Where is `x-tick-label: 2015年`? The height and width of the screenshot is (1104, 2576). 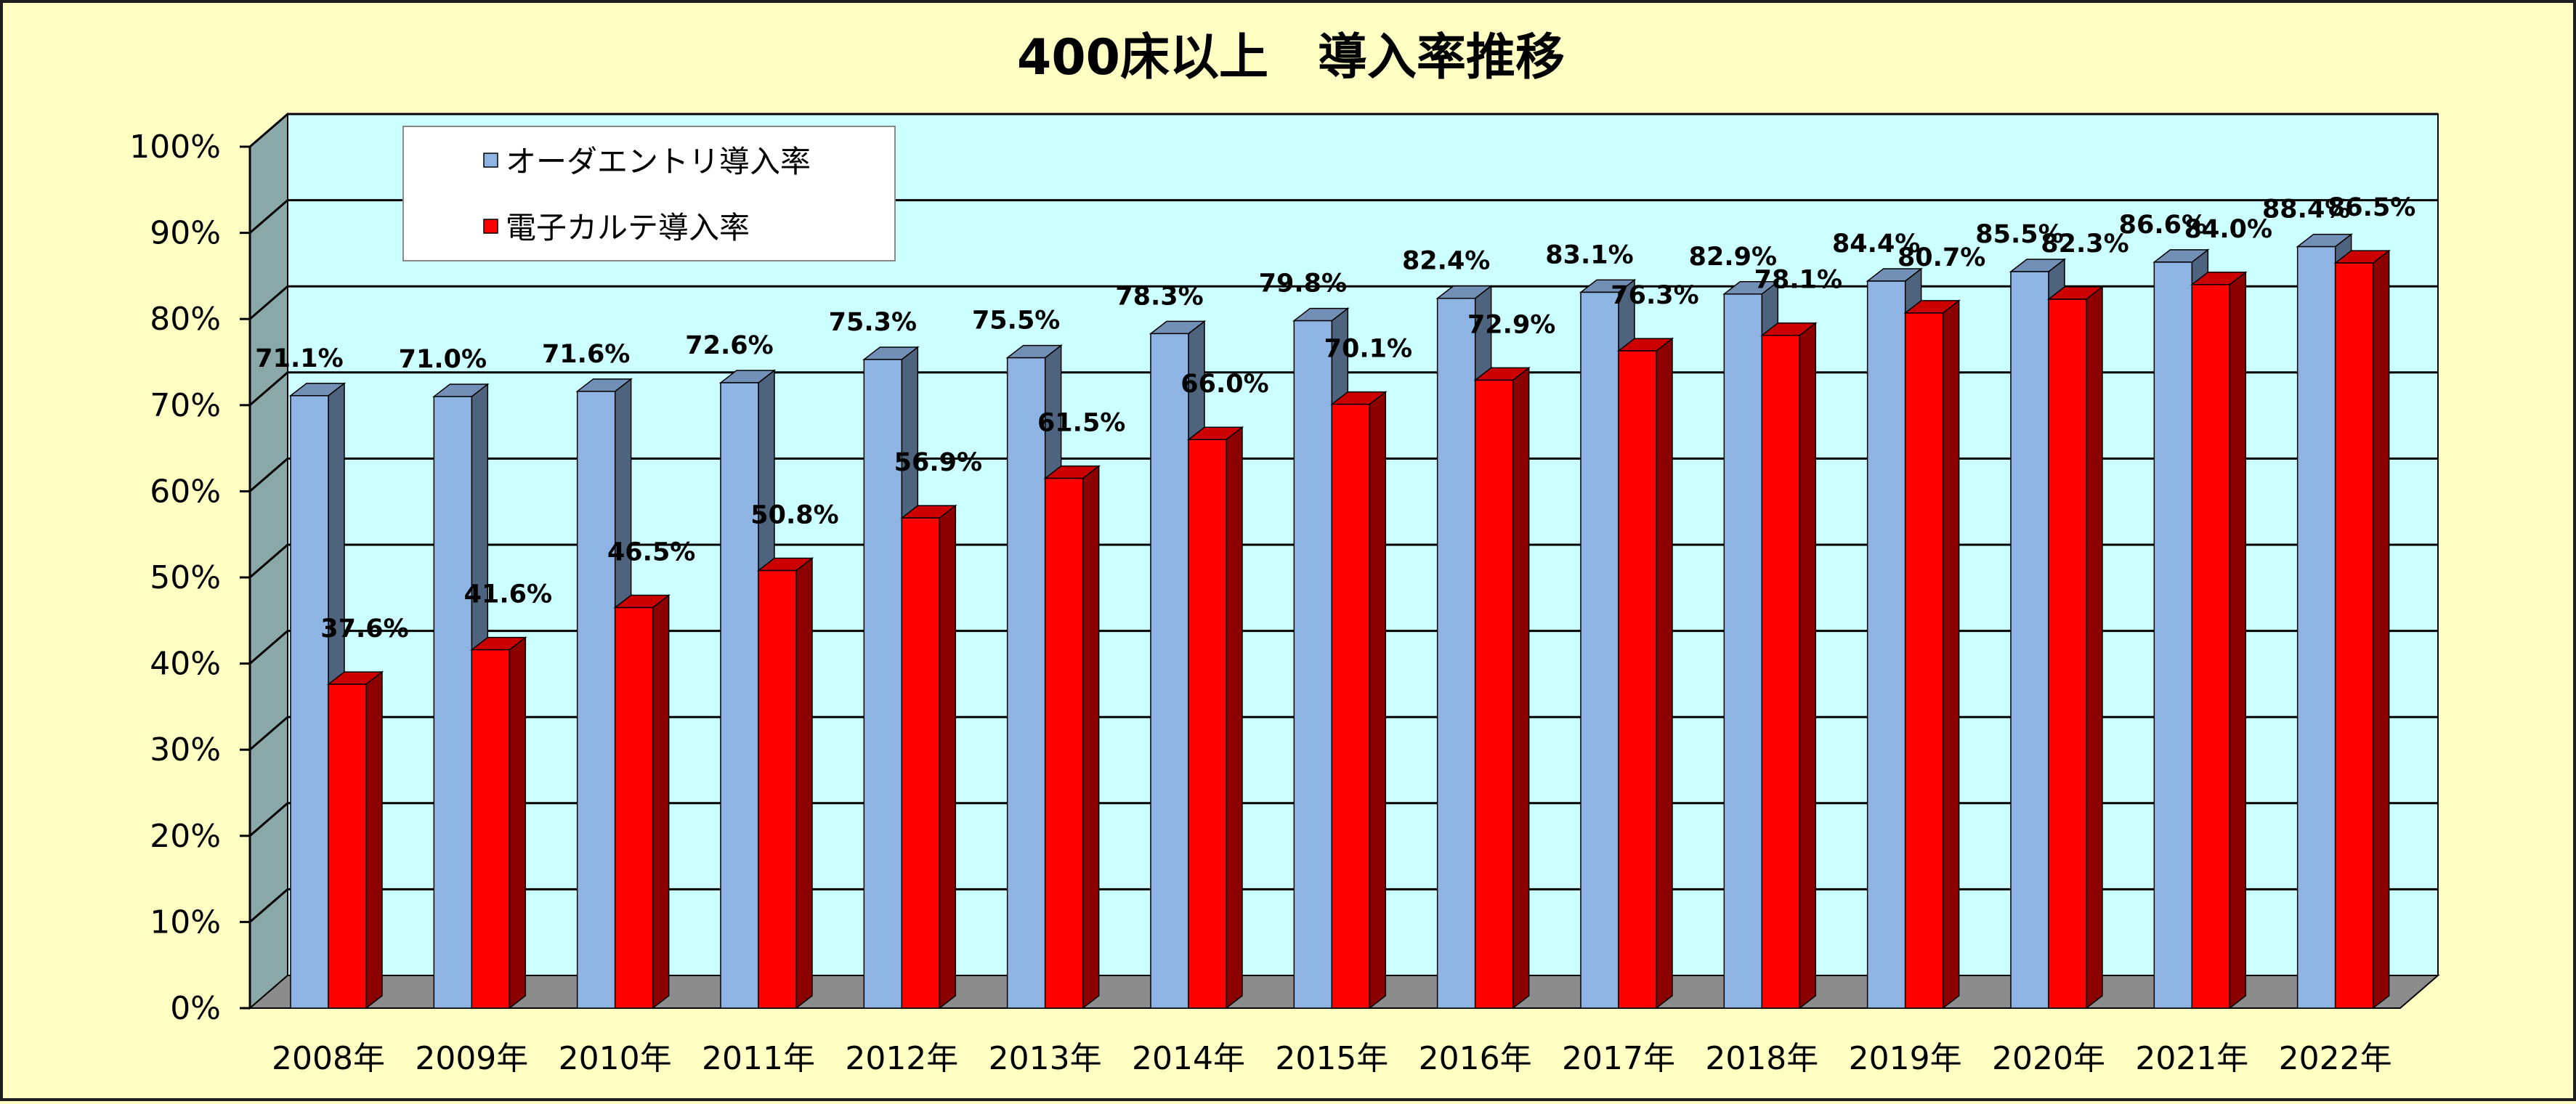
x-tick-label: 2015年 is located at coordinates (1331, 1058).